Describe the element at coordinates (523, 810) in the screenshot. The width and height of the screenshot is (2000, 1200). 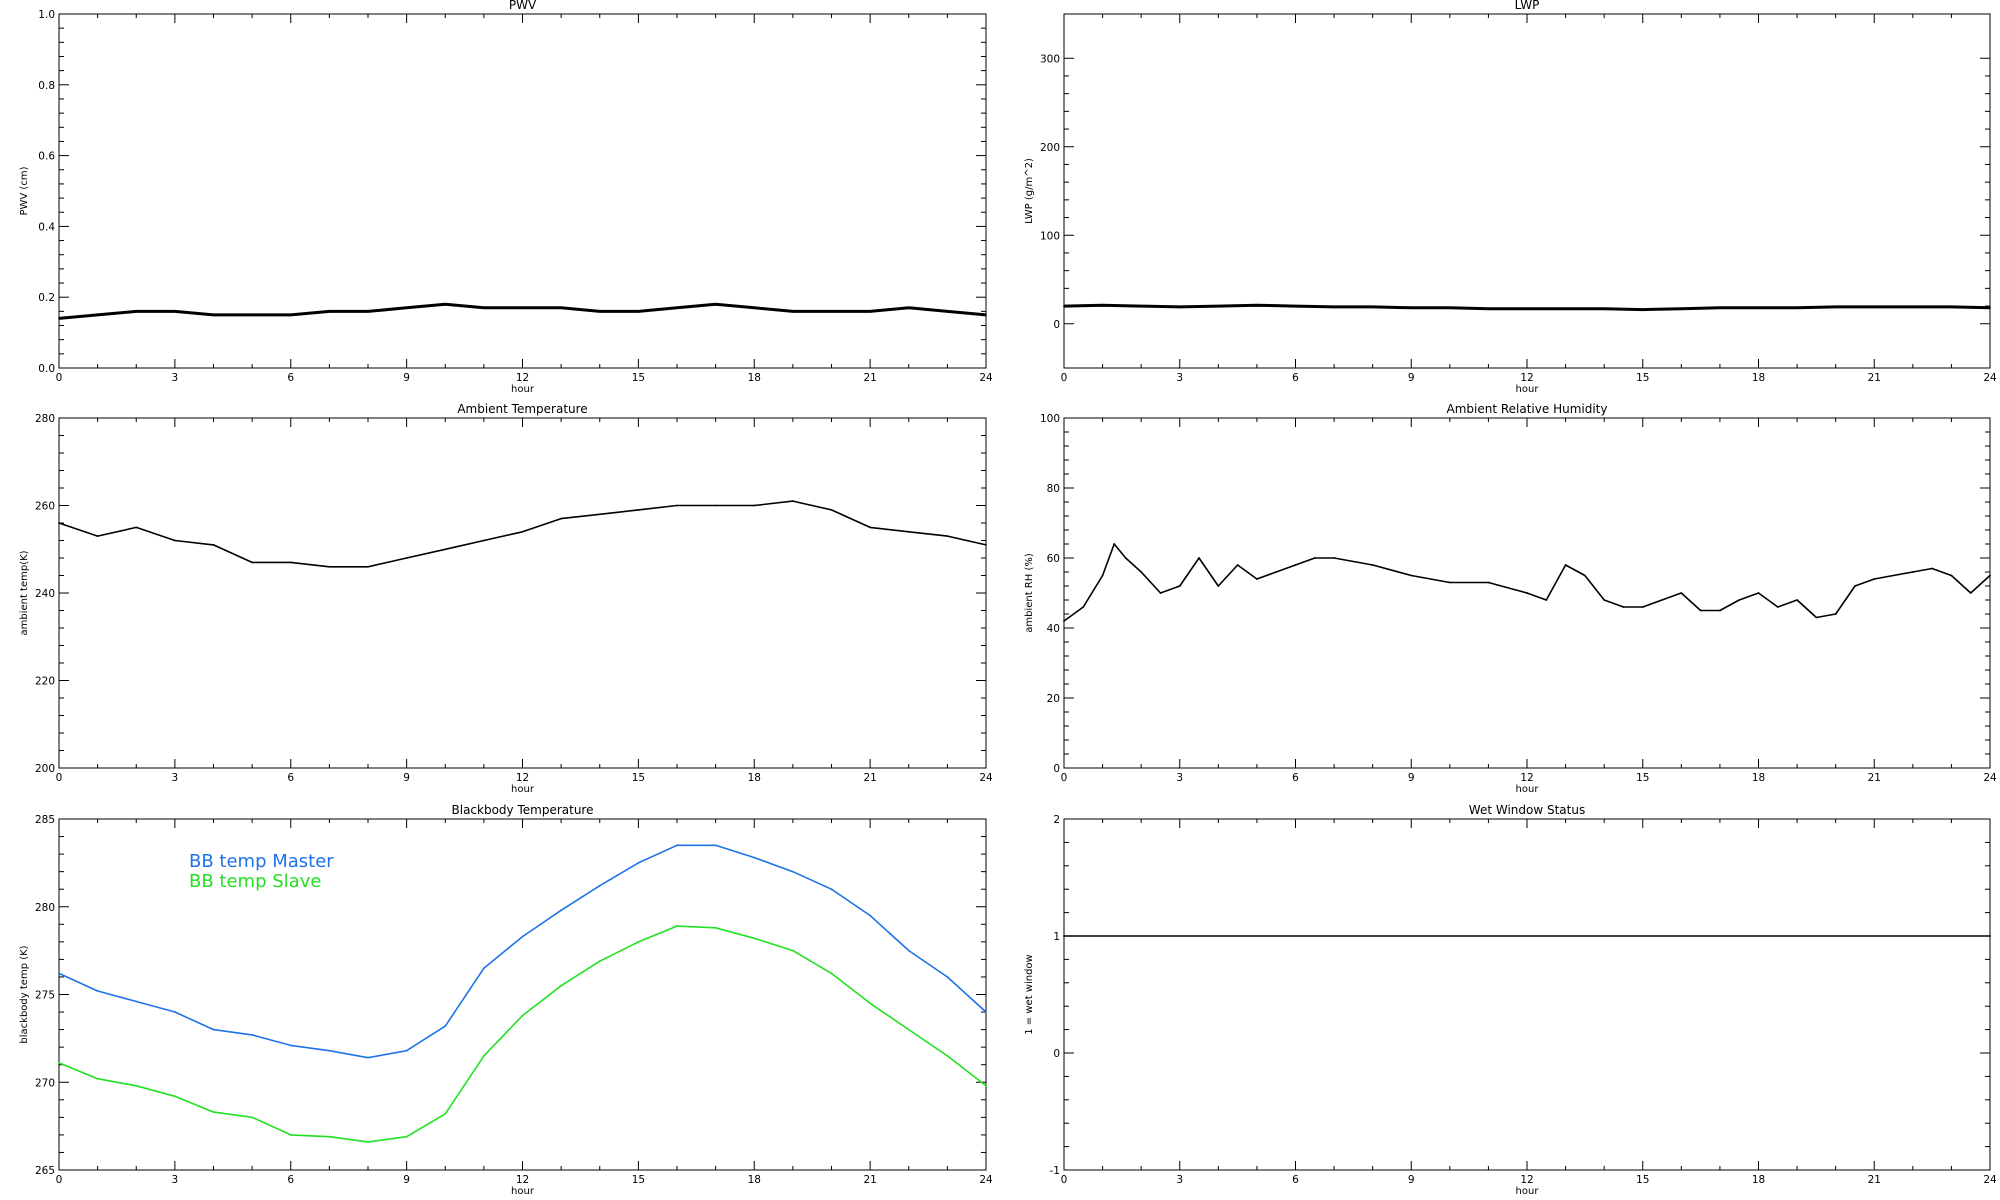
I see `chart-title: Blackbody Temperature` at that location.